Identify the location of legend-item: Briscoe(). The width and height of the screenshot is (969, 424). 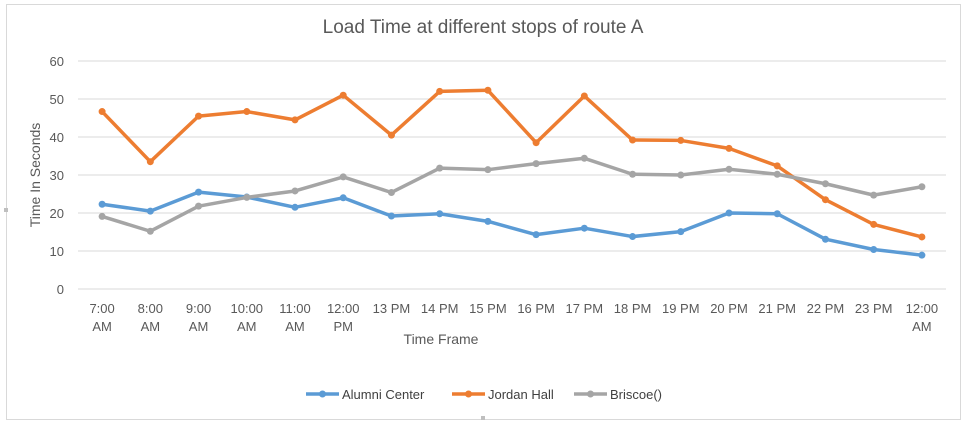
(618, 394).